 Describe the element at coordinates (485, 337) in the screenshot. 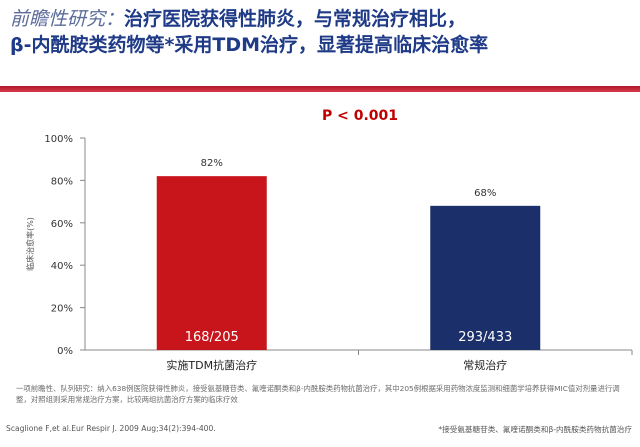

I see `bar-inner-label: 293/433` at that location.